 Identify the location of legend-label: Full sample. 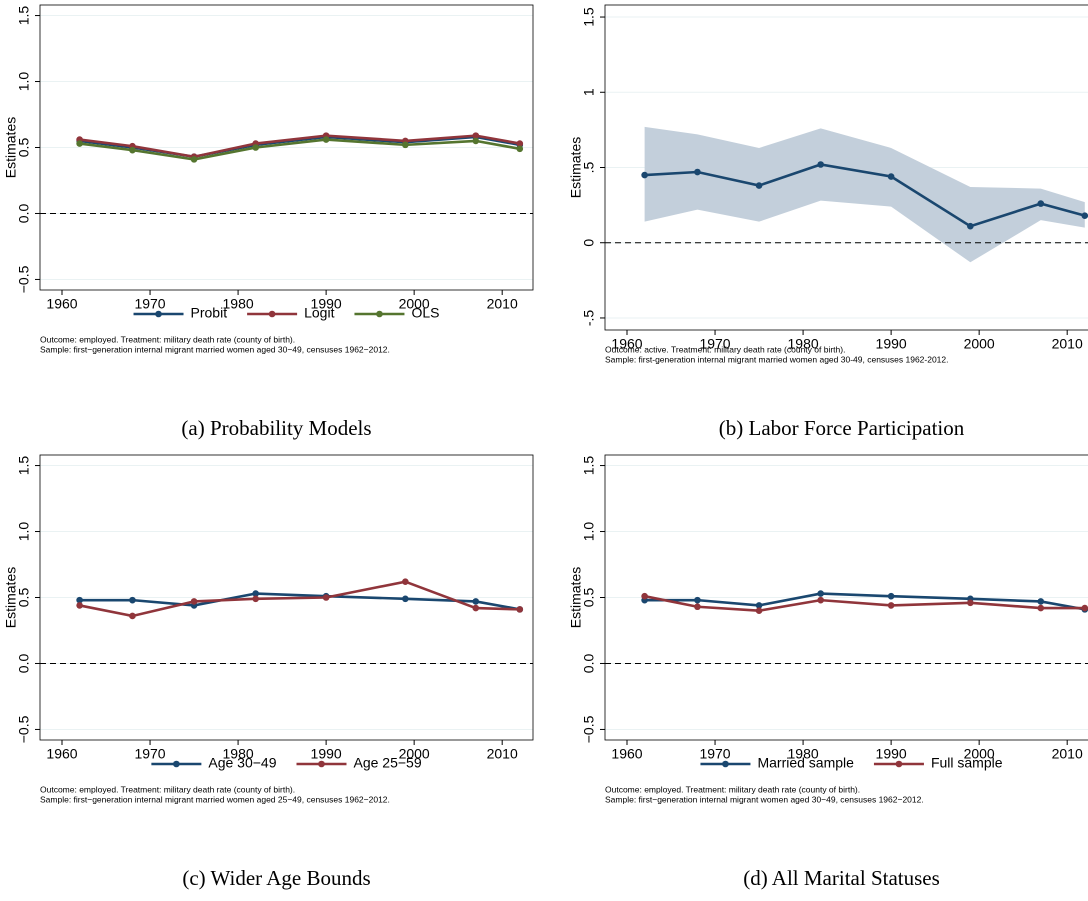
(967, 763).